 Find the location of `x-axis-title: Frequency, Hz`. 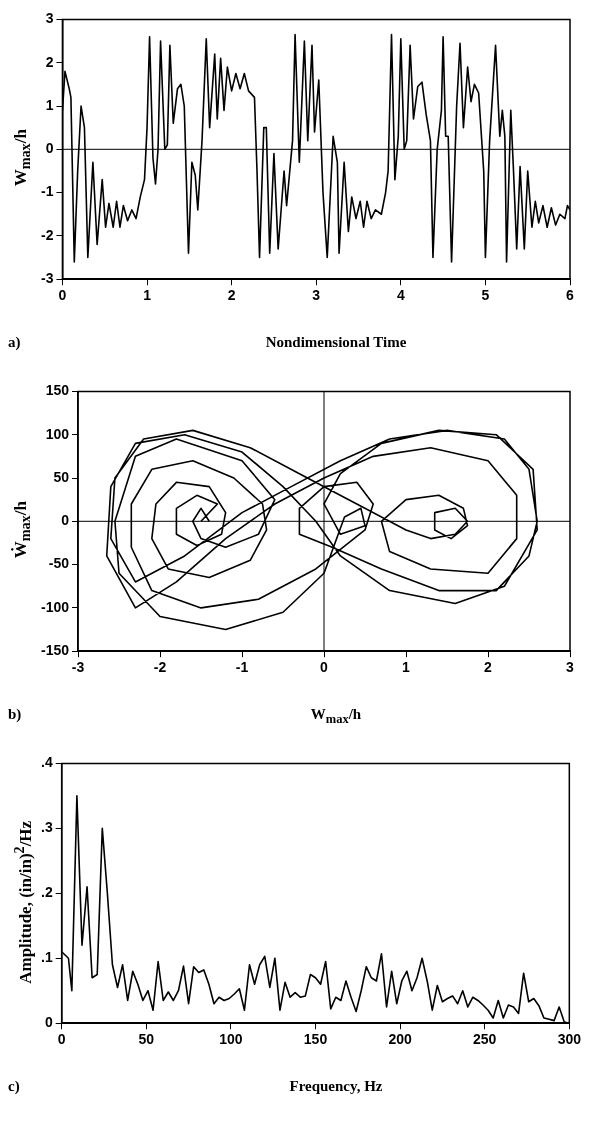

x-axis-title: Frequency, Hz is located at coordinates (336, 1086).